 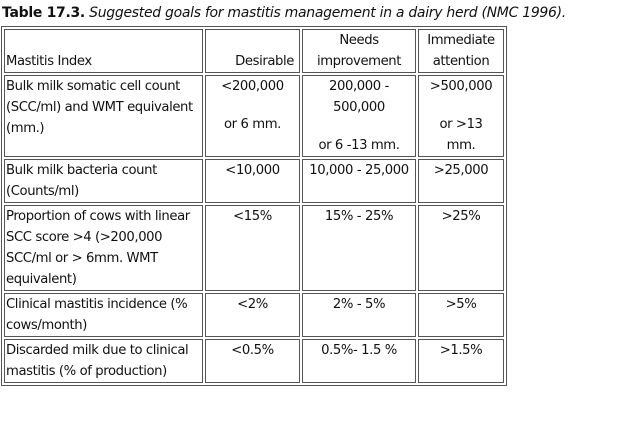 I want to click on cell-line: 500,000, so click(x=359, y=107).